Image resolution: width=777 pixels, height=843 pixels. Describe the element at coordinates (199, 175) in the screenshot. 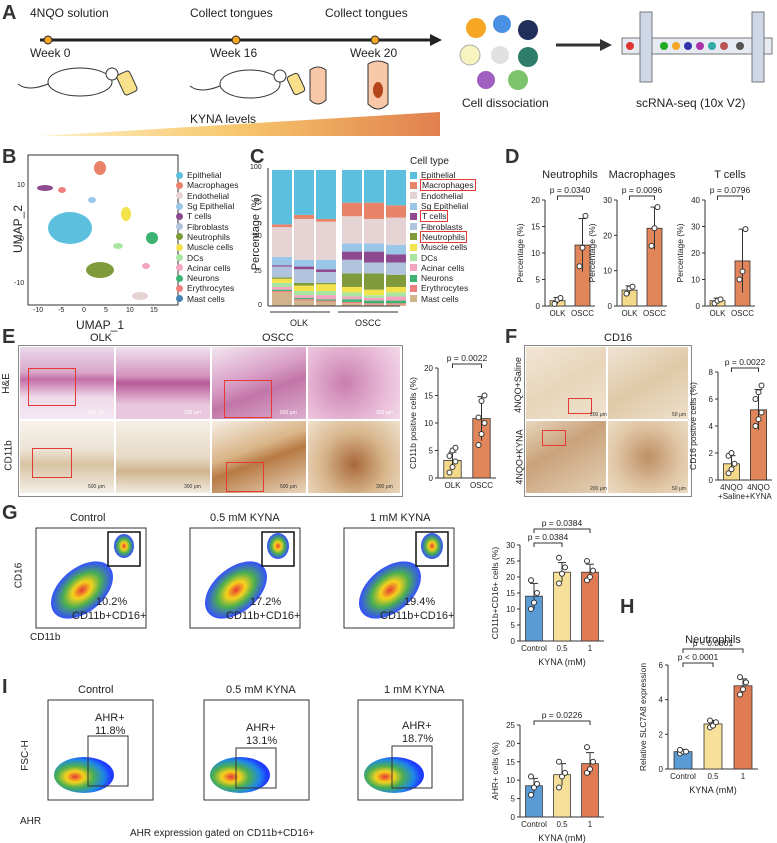

I see `legend-item: Epithelial` at that location.